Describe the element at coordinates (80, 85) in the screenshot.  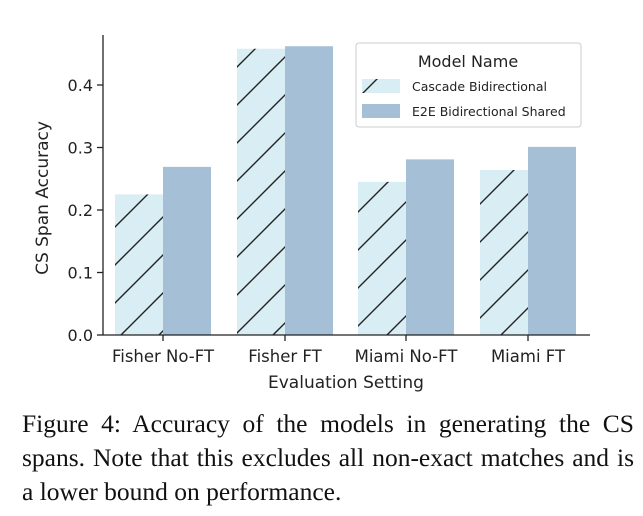
I see `y-tick-label: 0.4` at that location.